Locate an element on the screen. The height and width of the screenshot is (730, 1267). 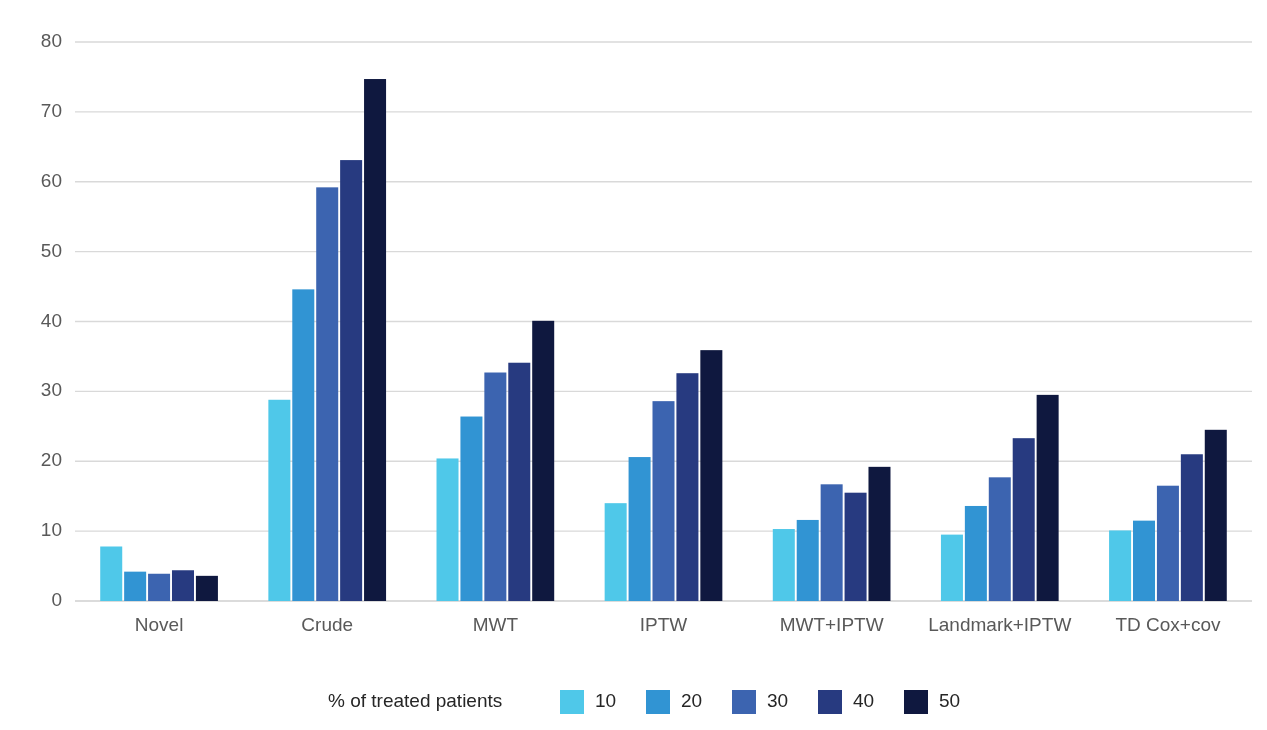
x-tick-label: MWT+IPTW is located at coordinates (831, 624).